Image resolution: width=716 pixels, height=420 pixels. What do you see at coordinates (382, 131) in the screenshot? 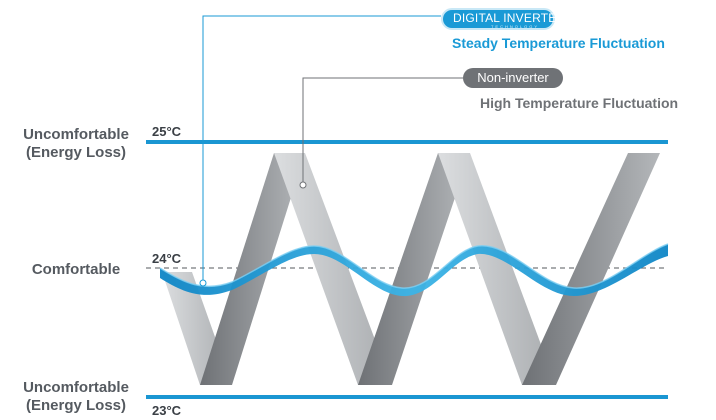
I see `non-inverter-leader-line` at bounding box center [382, 131].